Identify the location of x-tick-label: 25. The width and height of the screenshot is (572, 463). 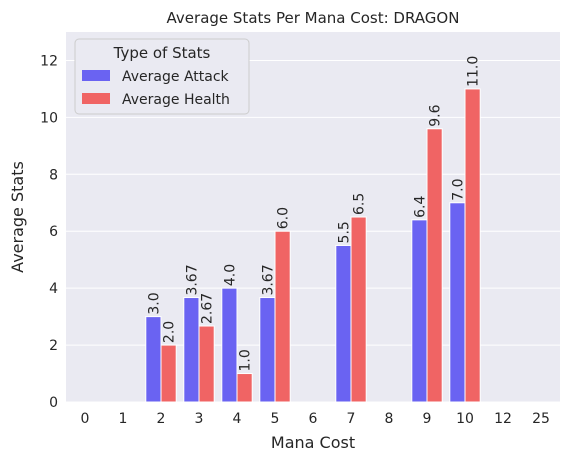
(541, 419).